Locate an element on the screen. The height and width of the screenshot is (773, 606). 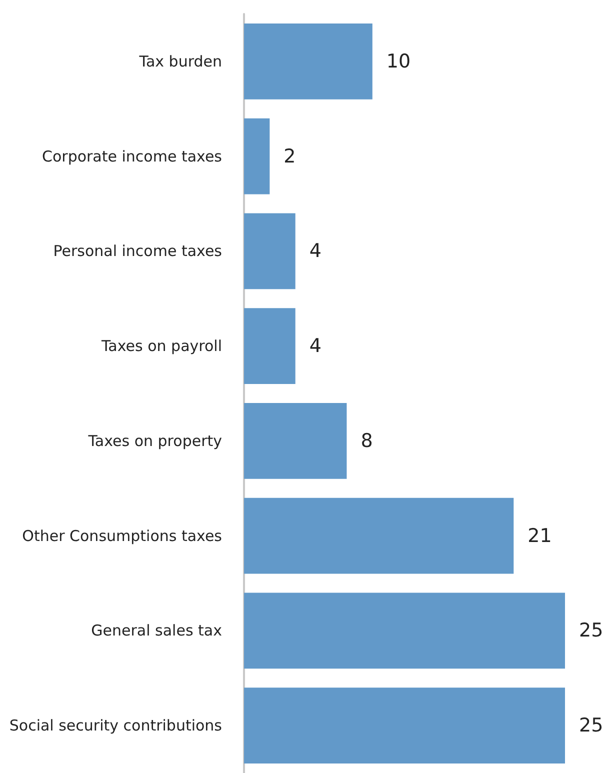
data-label: 8 is located at coordinates (366, 441).